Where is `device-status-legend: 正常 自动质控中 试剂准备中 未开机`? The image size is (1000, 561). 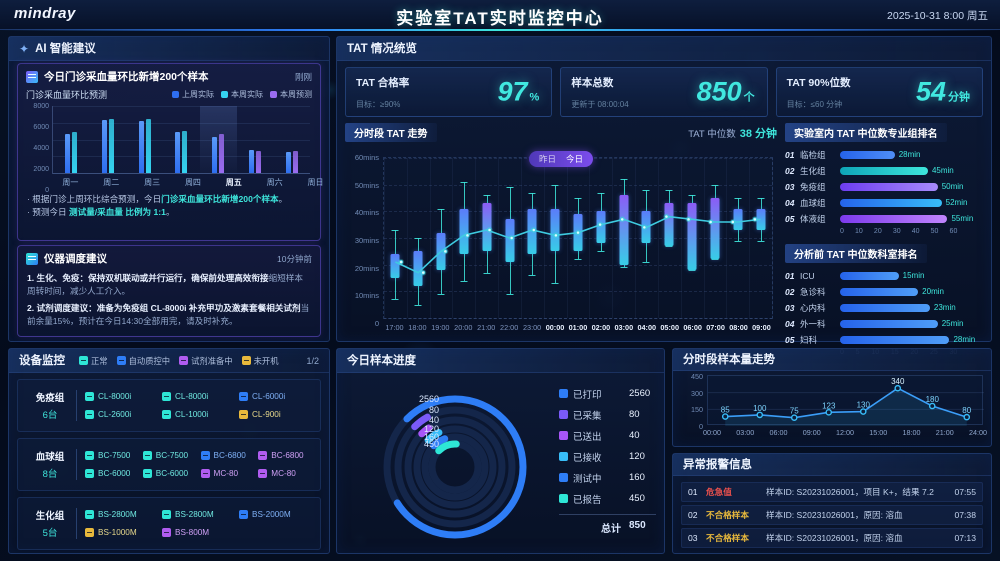
device-status-legend: 正常 自动质控中 试剂准备中 未开机 is located at coordinates (189, 361).